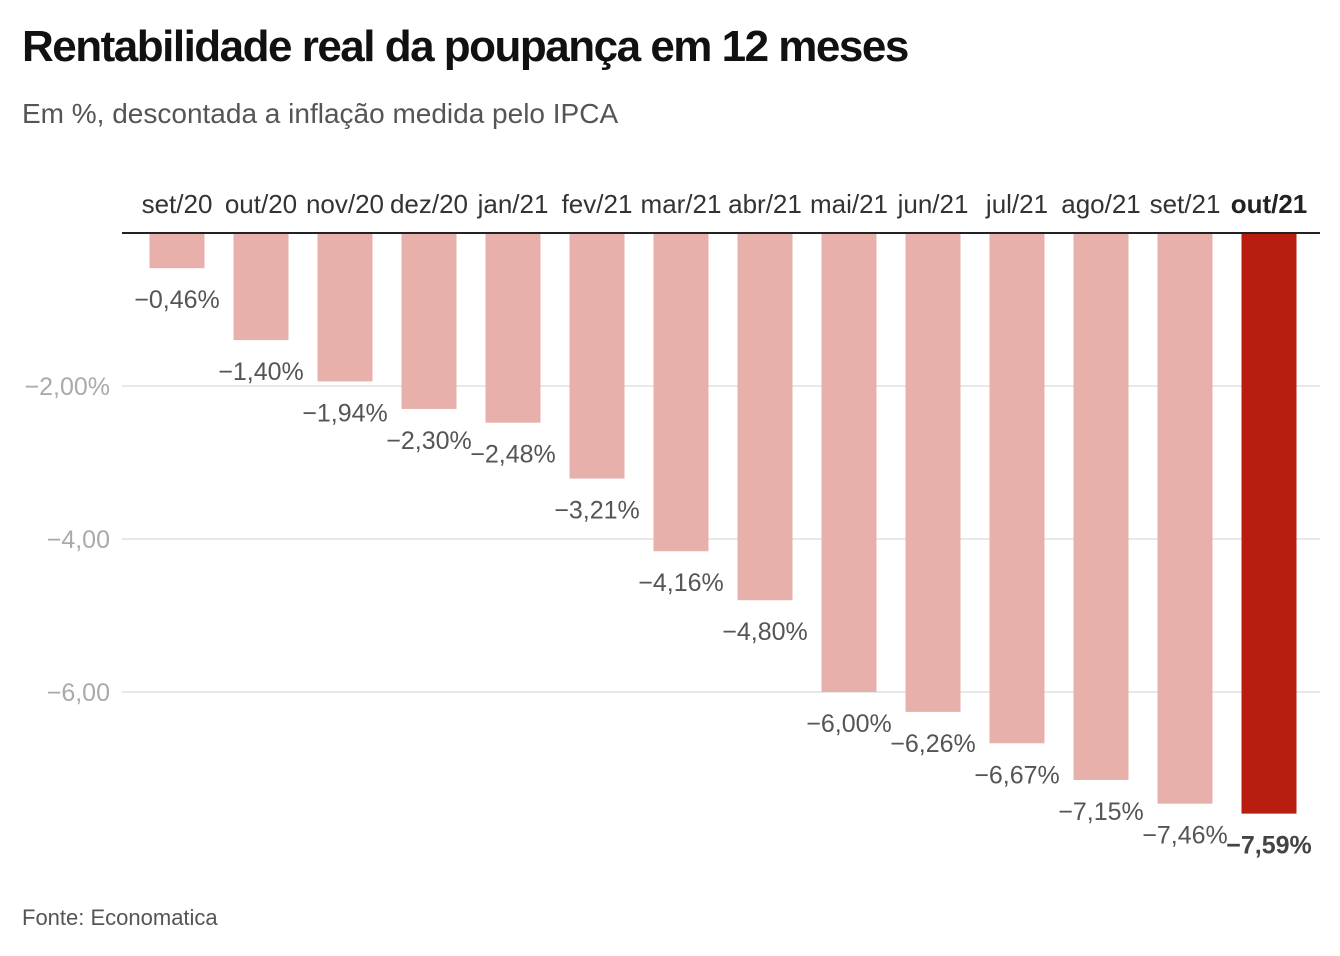  What do you see at coordinates (513, 455) in the screenshot?
I see `value-label: −2,48%` at bounding box center [513, 455].